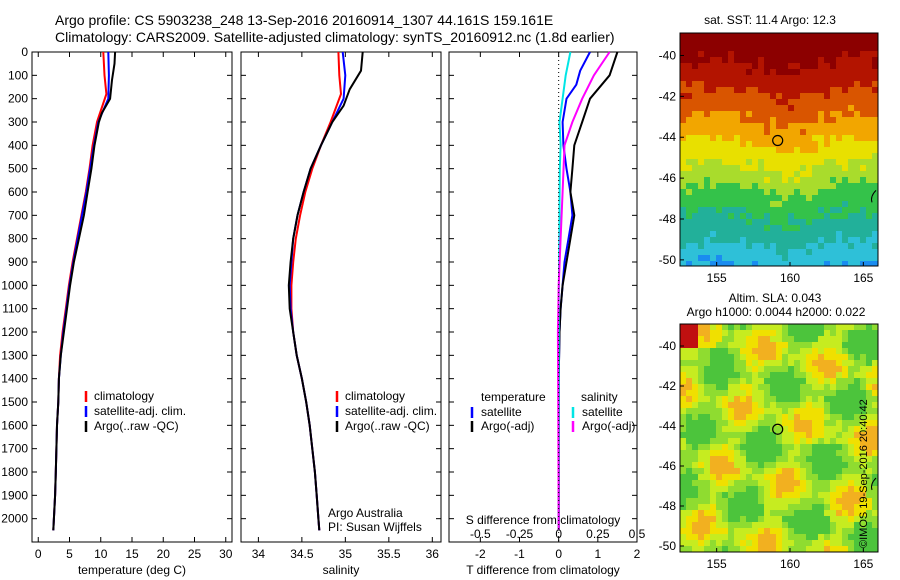  What do you see at coordinates (668, 426) in the screenshot?
I see `sla_map-ytick-label: -44` at bounding box center [668, 426].